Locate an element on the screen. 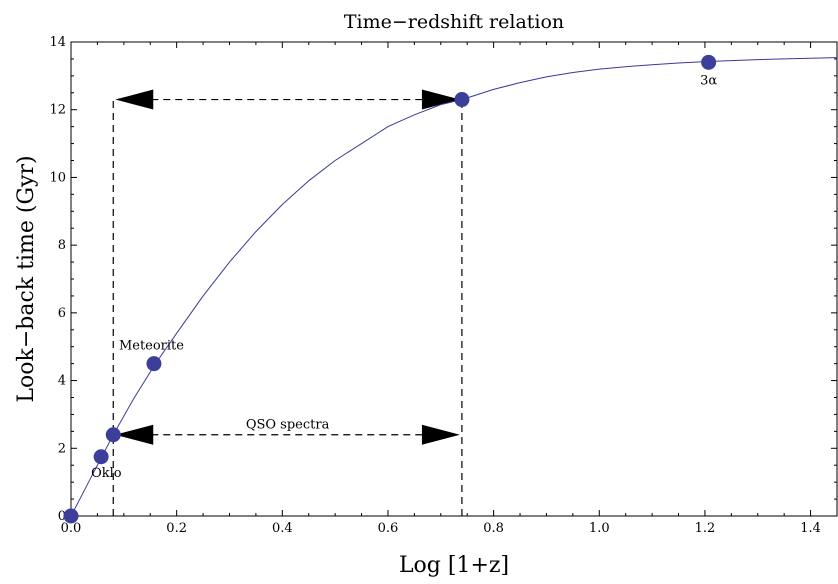  y-tick-label: 10 is located at coordinates (57, 177).